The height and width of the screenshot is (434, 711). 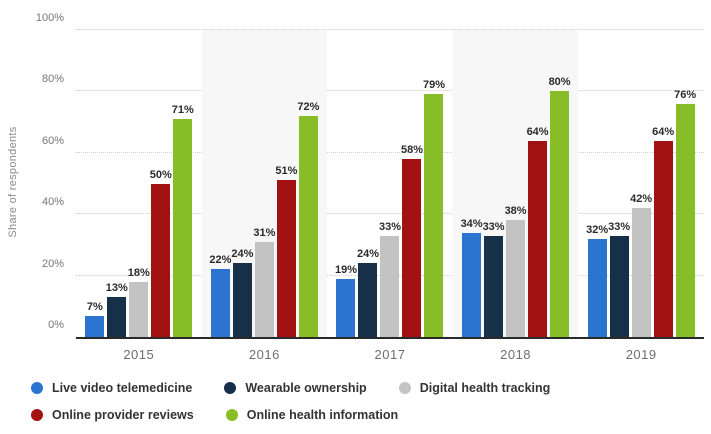 What do you see at coordinates (13, 182) in the screenshot?
I see `y-axis-title: Share of respondents` at bounding box center [13, 182].